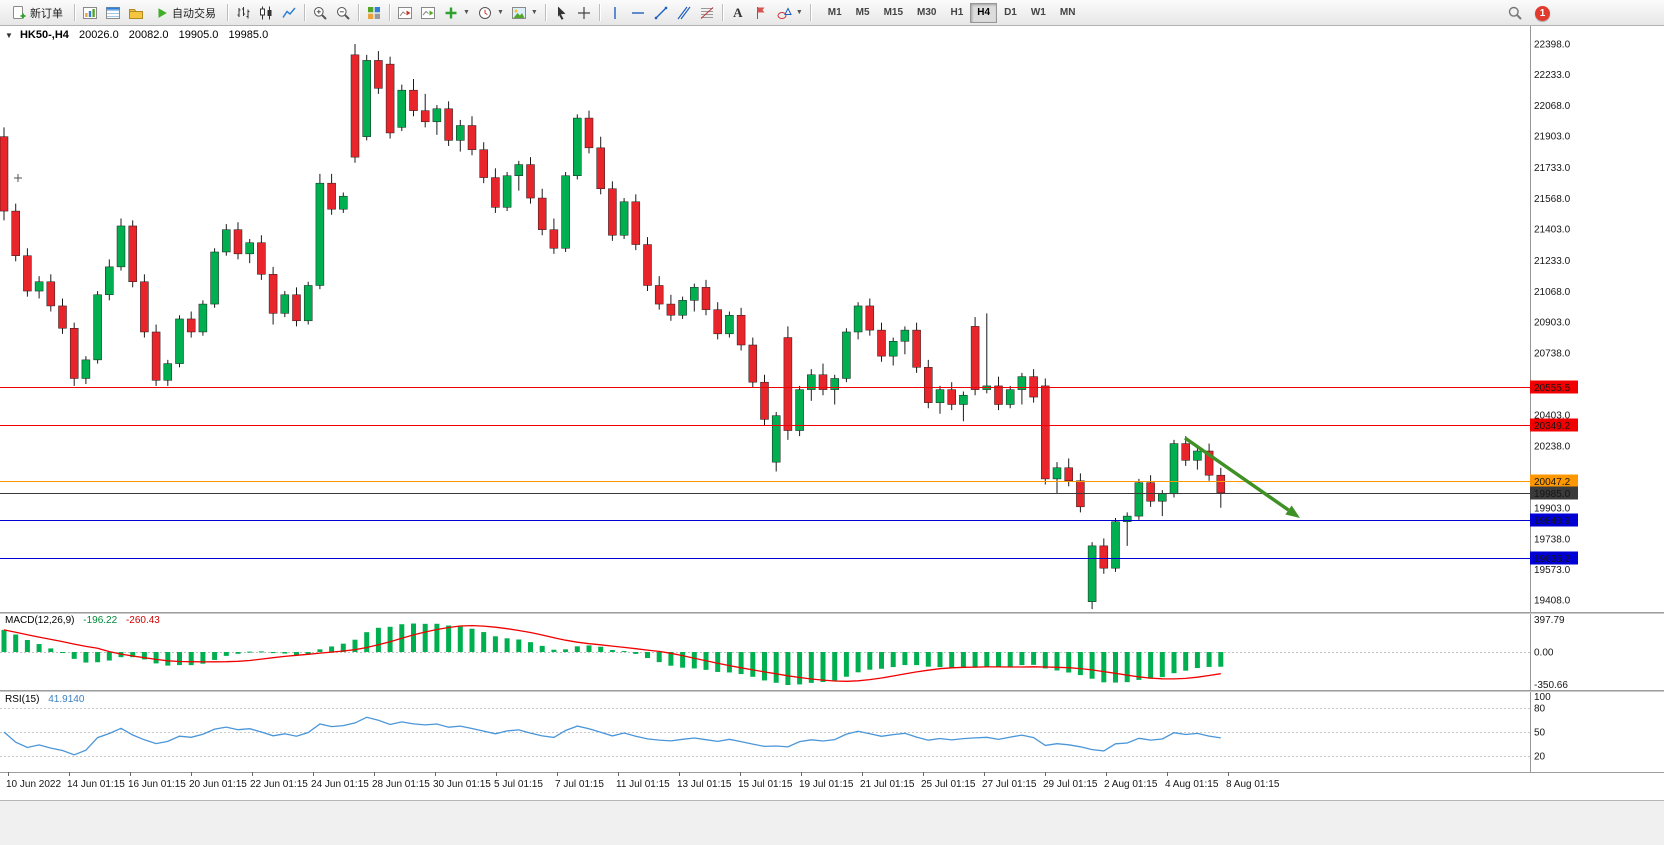  Describe the element at coordinates (1542, 13) in the screenshot. I see `notification-badge: 1` at that location.